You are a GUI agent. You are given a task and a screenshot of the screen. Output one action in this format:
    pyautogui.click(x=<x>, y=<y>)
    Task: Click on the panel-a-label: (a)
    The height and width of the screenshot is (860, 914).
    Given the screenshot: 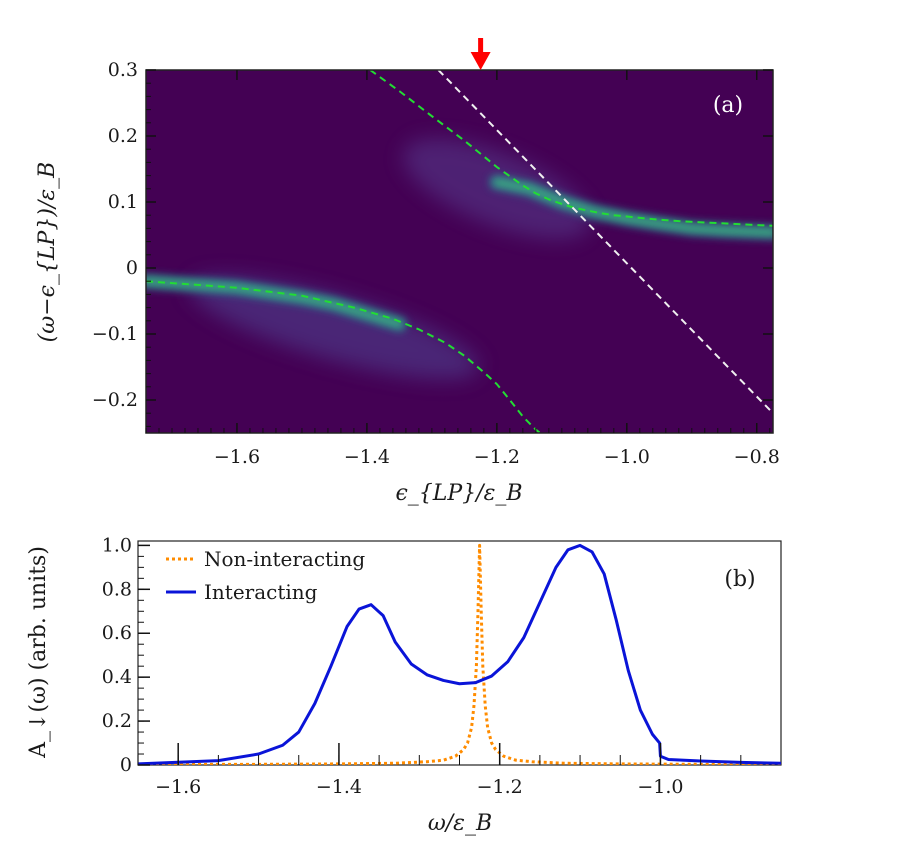 What is the action you would take?
    pyautogui.click(x=728, y=105)
    